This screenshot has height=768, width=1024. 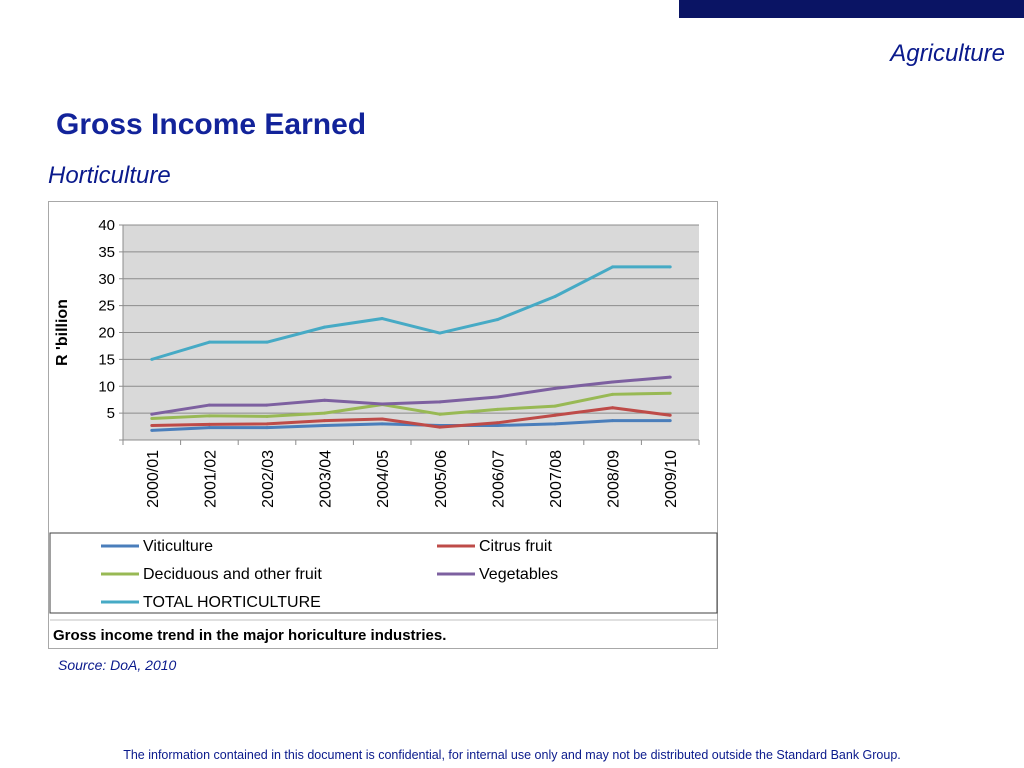 What do you see at coordinates (383, 573) in the screenshot?
I see `legend-box` at bounding box center [383, 573].